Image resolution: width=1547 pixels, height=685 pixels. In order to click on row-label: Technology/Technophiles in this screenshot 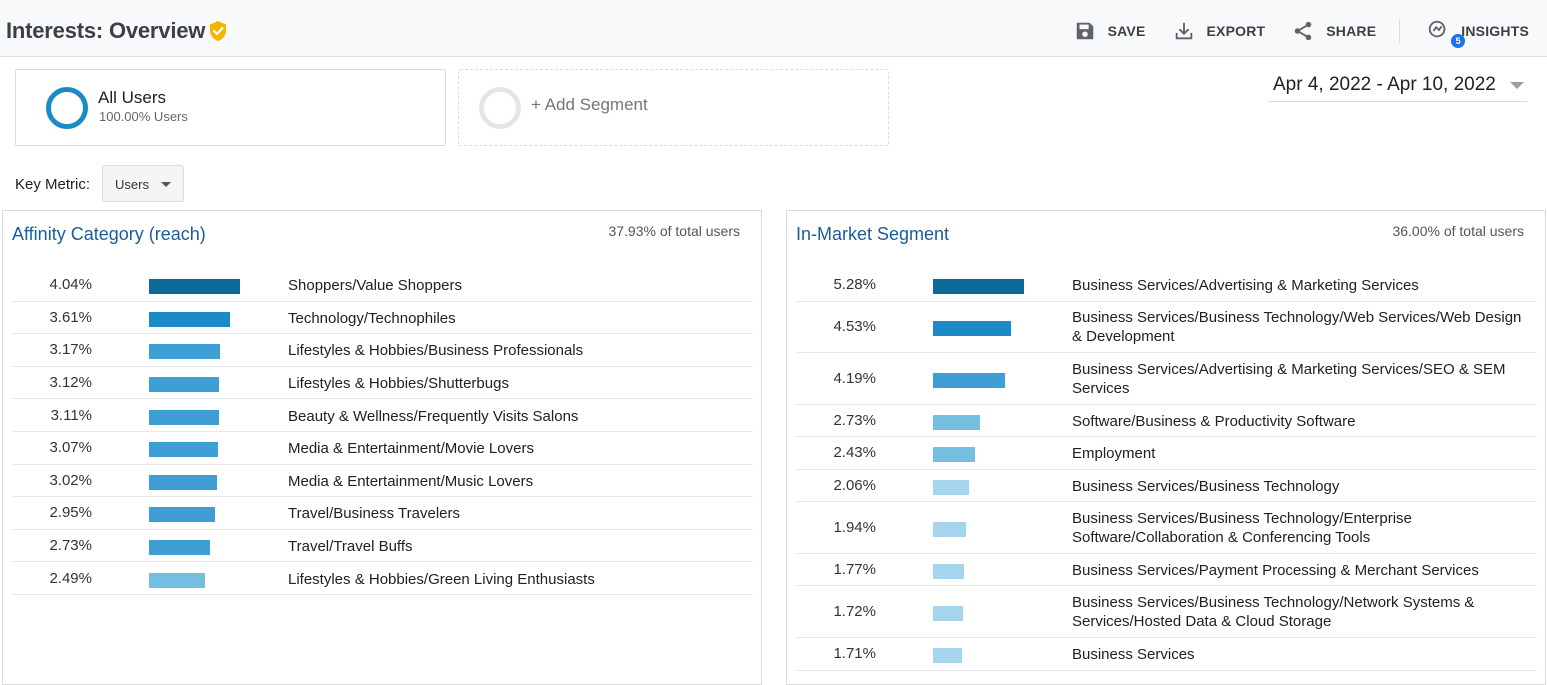, I will do `click(372, 318)`.